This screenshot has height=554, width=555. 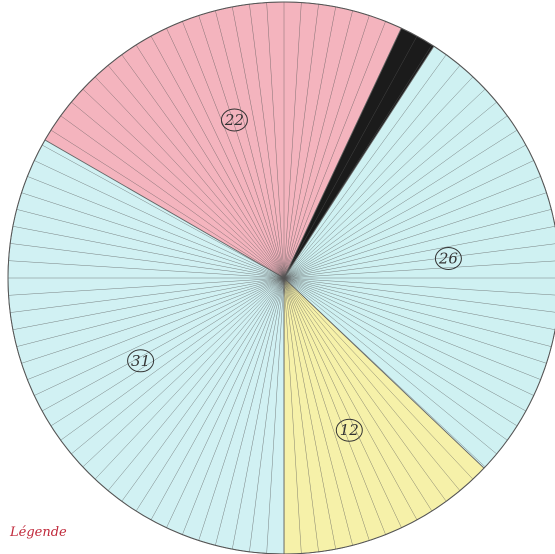 What do you see at coordinates (349, 430) in the screenshot?
I see `slice-label-3: 12` at bounding box center [349, 430].